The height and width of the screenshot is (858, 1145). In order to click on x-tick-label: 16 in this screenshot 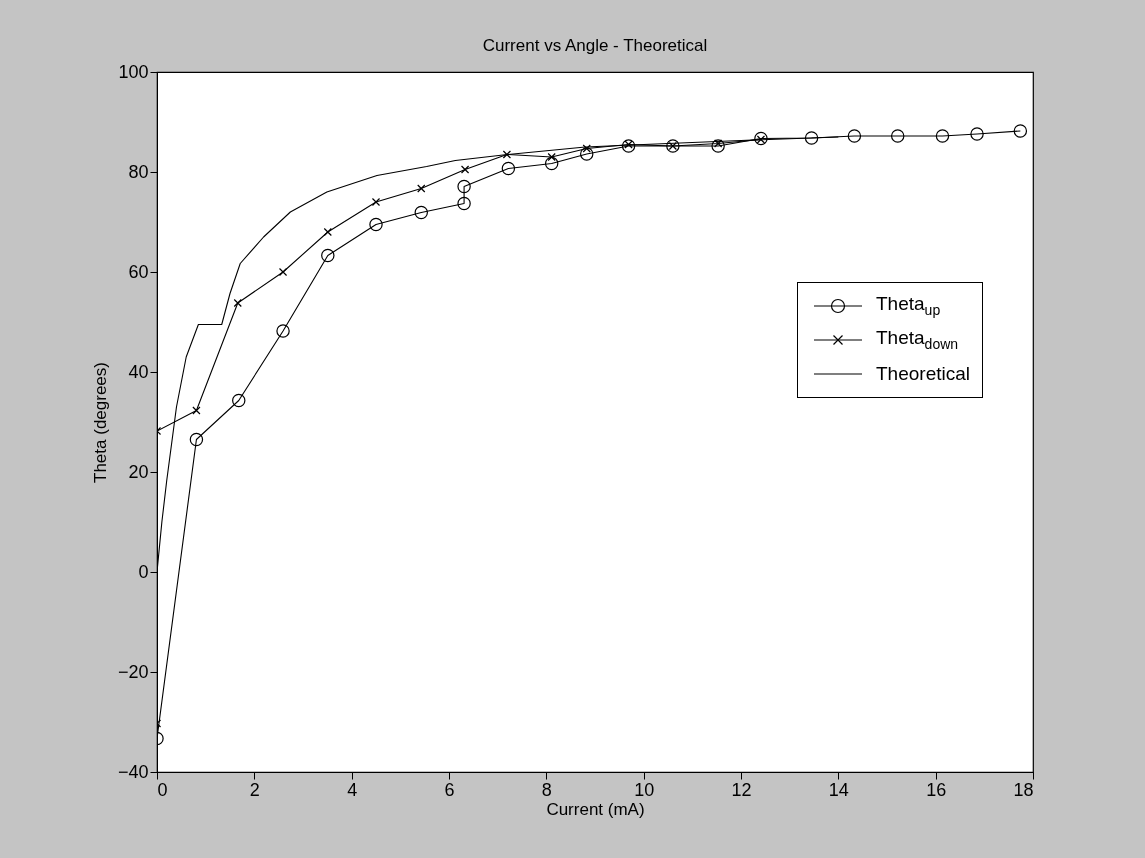, I will do `click(936, 789)`.